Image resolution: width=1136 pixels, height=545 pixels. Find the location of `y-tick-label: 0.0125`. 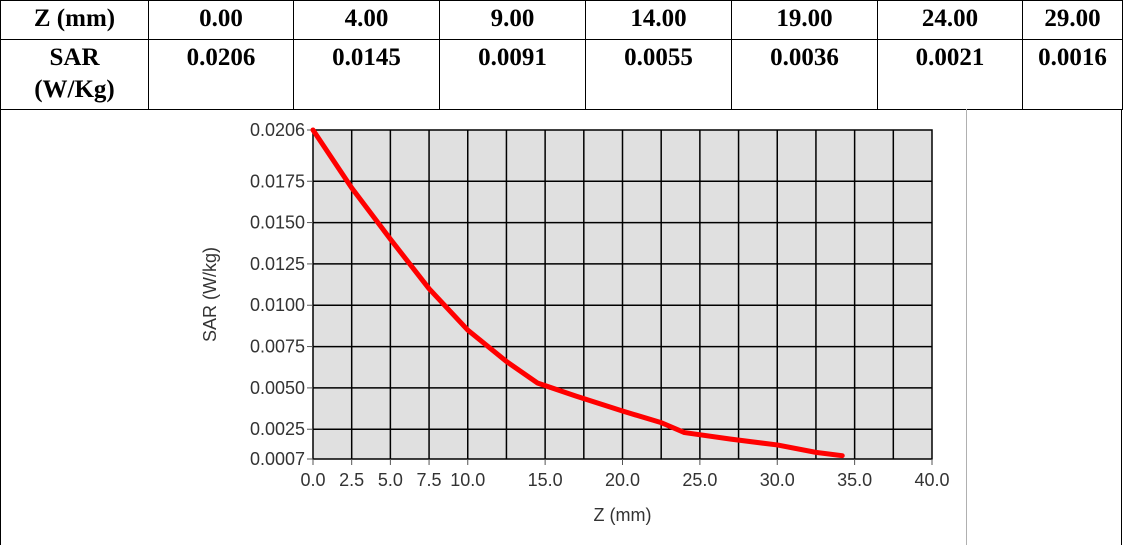

y-tick-label: 0.0125 is located at coordinates (277, 264).